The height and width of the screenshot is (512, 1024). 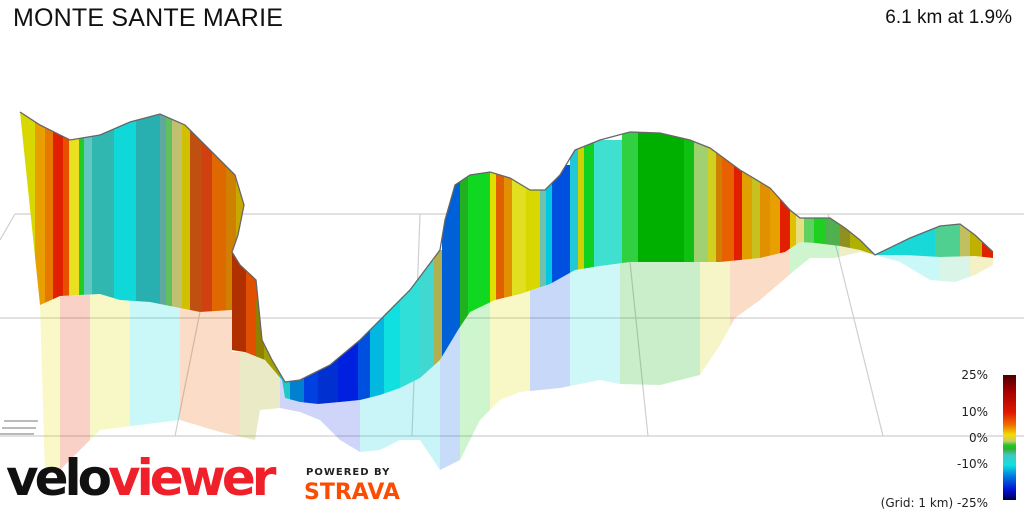 I want to click on climb-summary: 6.1 km at 1.9%, so click(x=948, y=17).